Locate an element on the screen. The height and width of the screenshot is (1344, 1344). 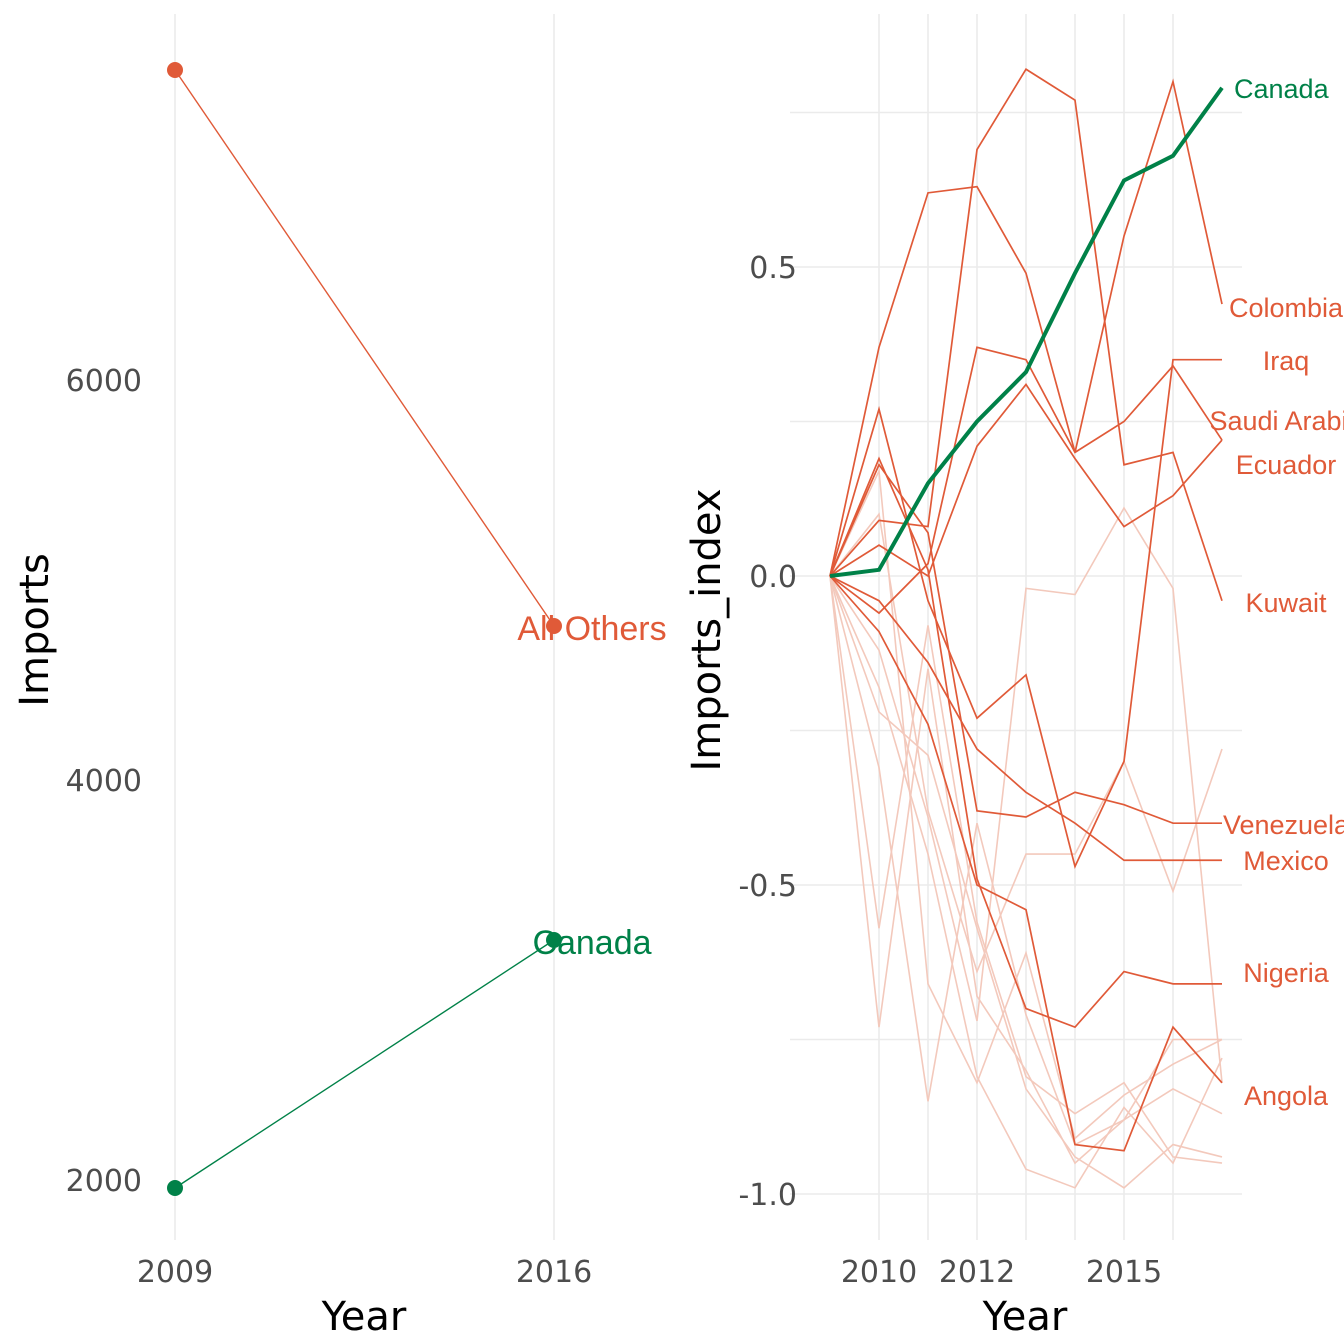
imports-index-y-tick-1: -0.5 is located at coordinates (767, 886).